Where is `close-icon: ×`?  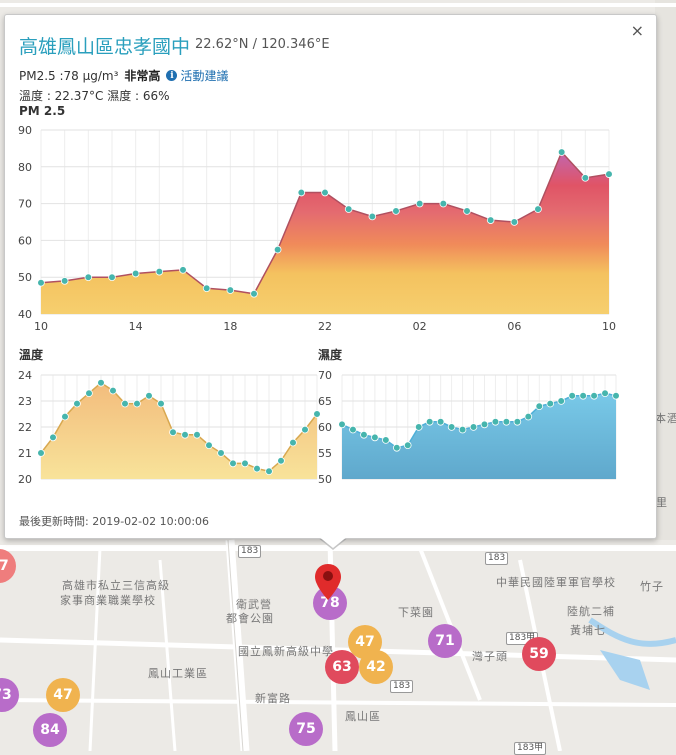
close-icon: × is located at coordinates (637, 30).